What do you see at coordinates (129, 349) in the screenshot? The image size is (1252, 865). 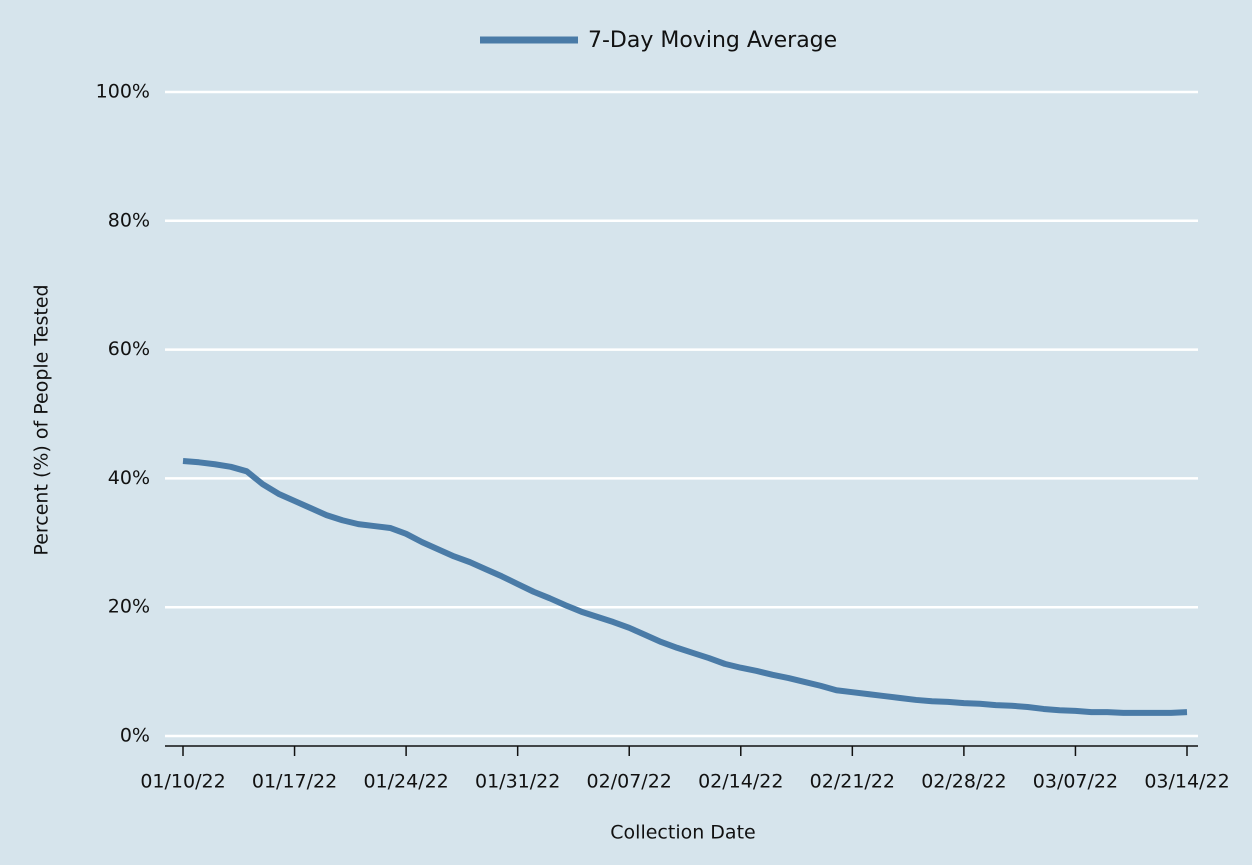 I see `y-tick-label: 60%` at bounding box center [129, 349].